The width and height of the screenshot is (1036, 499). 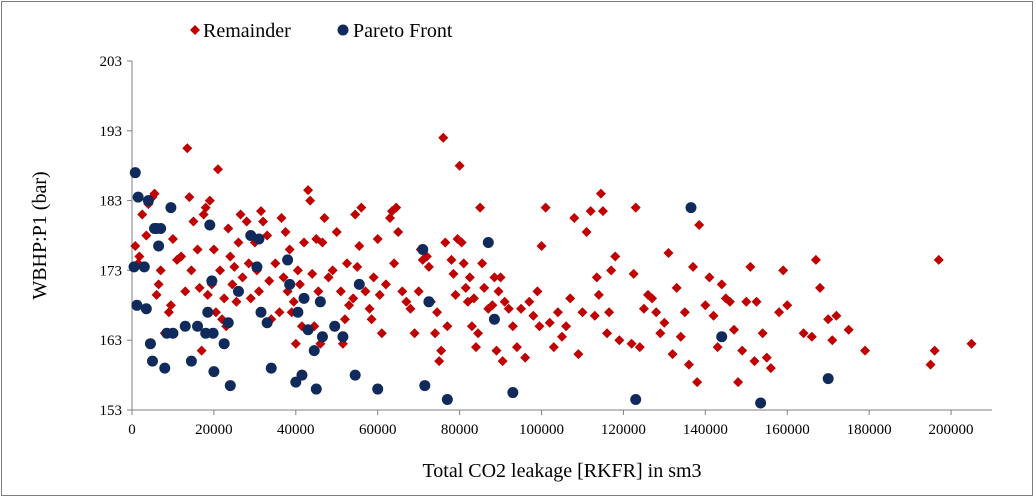 I want to click on y-tick-label: 163, so click(x=111, y=341).